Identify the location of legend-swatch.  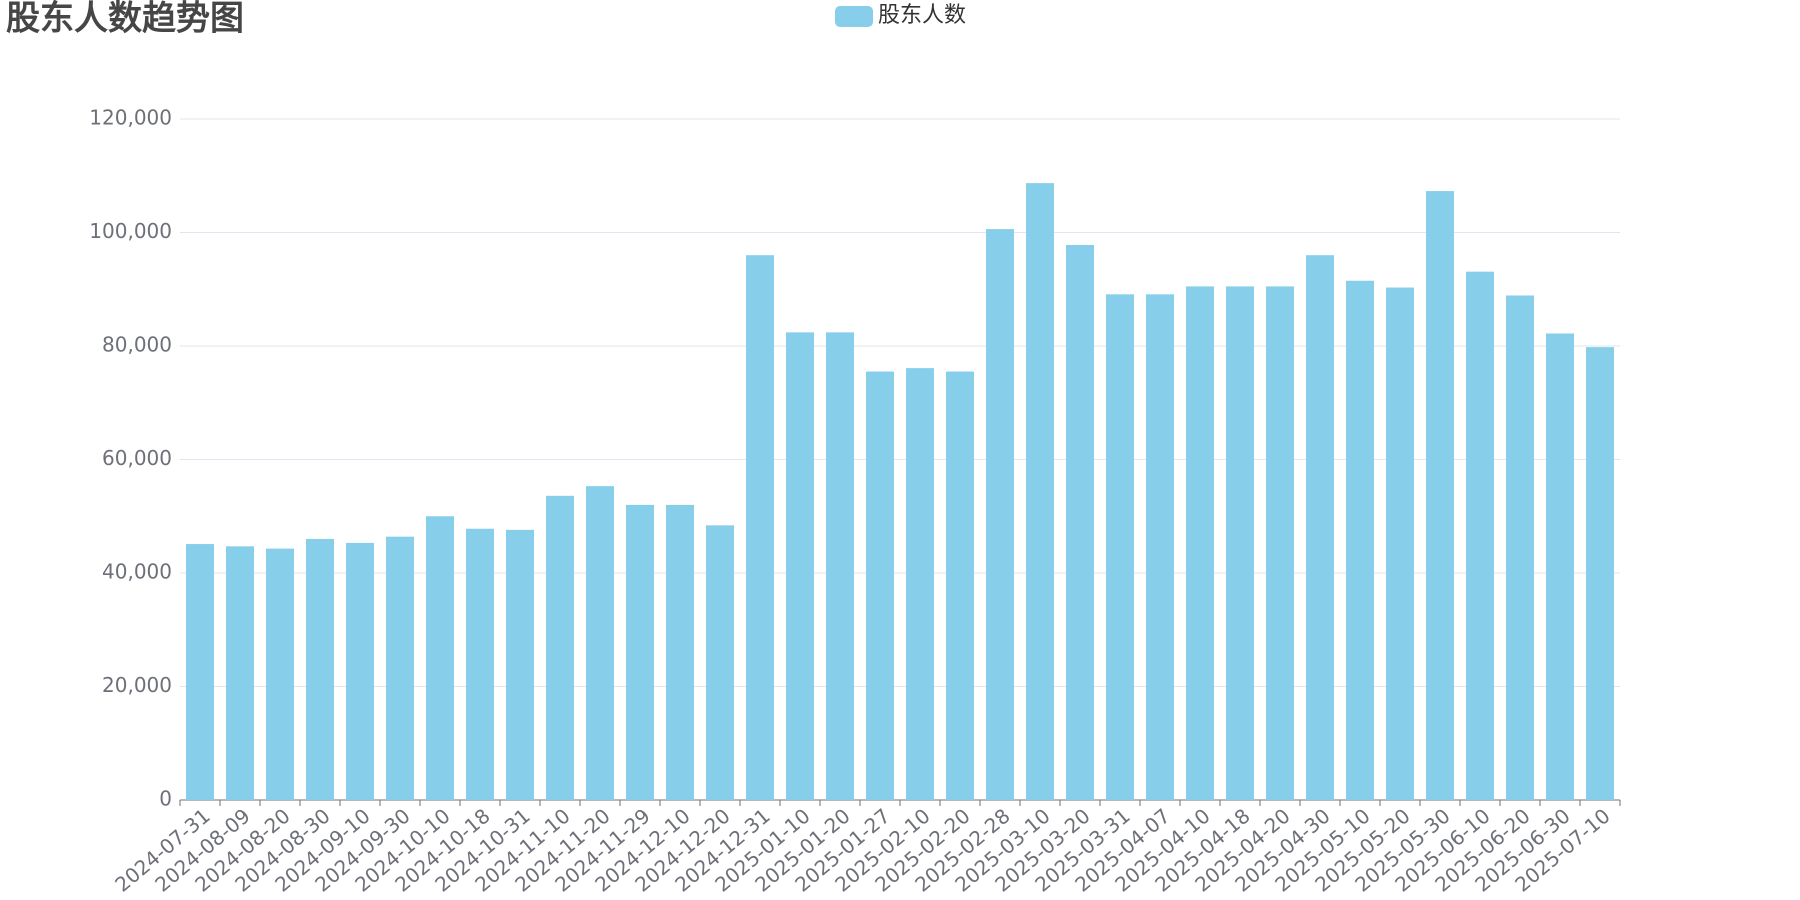
(854, 16).